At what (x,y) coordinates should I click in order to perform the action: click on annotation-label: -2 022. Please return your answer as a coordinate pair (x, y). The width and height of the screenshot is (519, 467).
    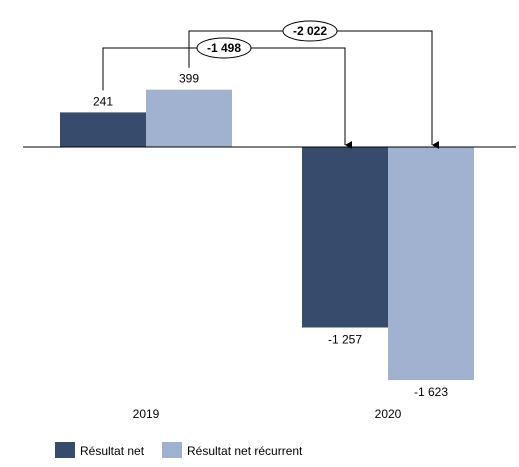
    Looking at the image, I should click on (310, 31).